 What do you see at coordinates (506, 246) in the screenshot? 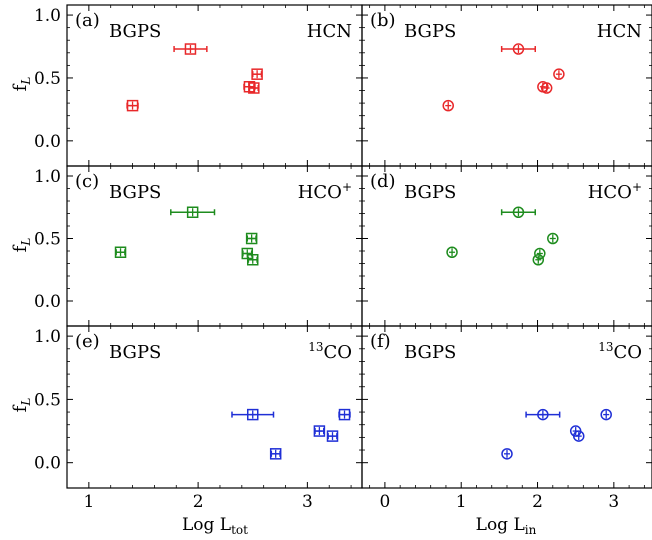
I see `panel-d: (d) BGPS HCO+` at bounding box center [506, 246].